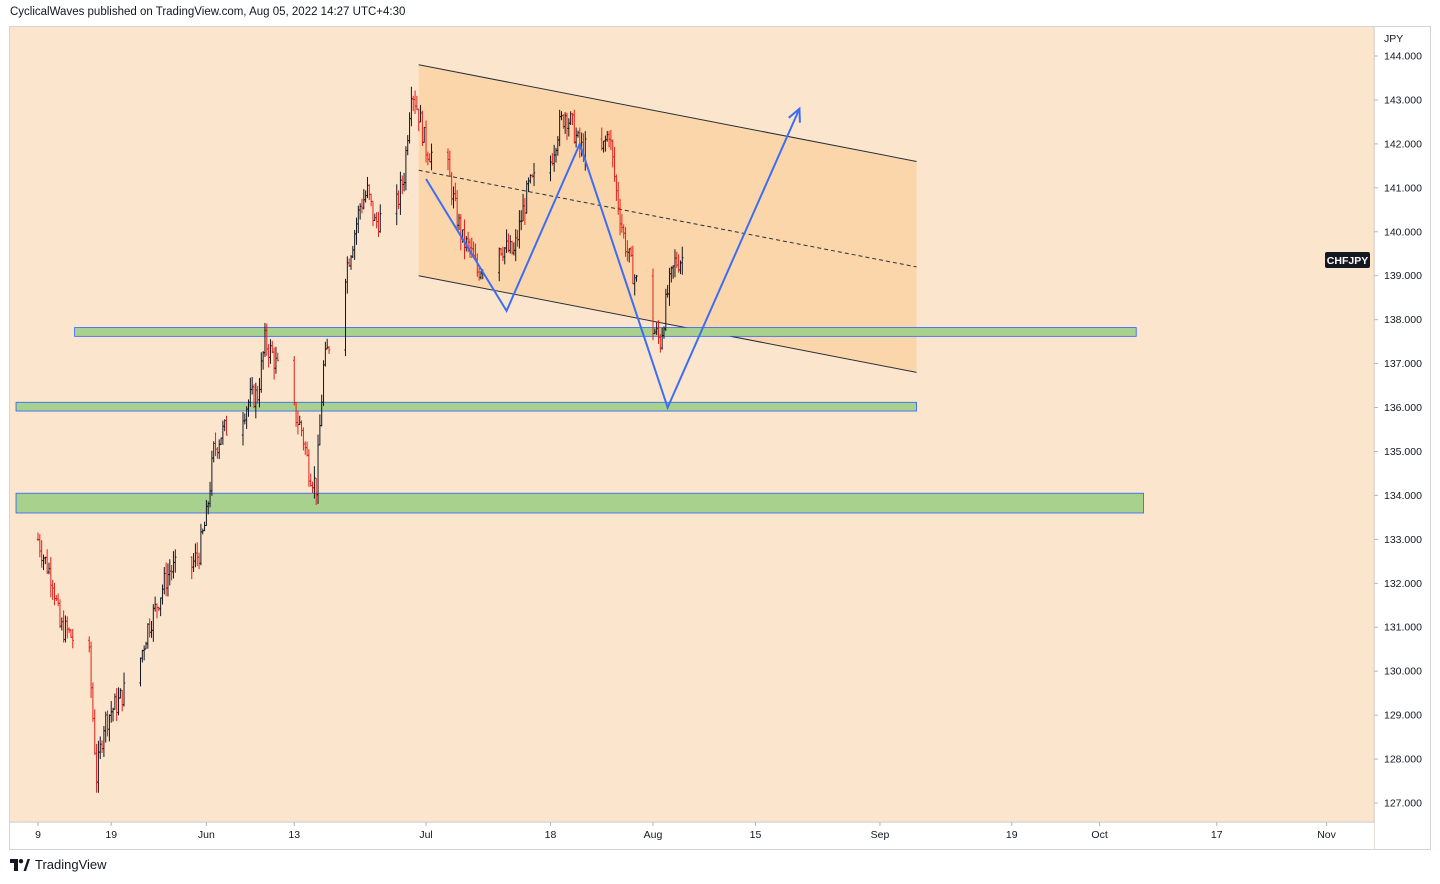 Image resolution: width=1440 pixels, height=884 pixels. What do you see at coordinates (880, 835) in the screenshot?
I see `time-tick-label: Sep` at bounding box center [880, 835].